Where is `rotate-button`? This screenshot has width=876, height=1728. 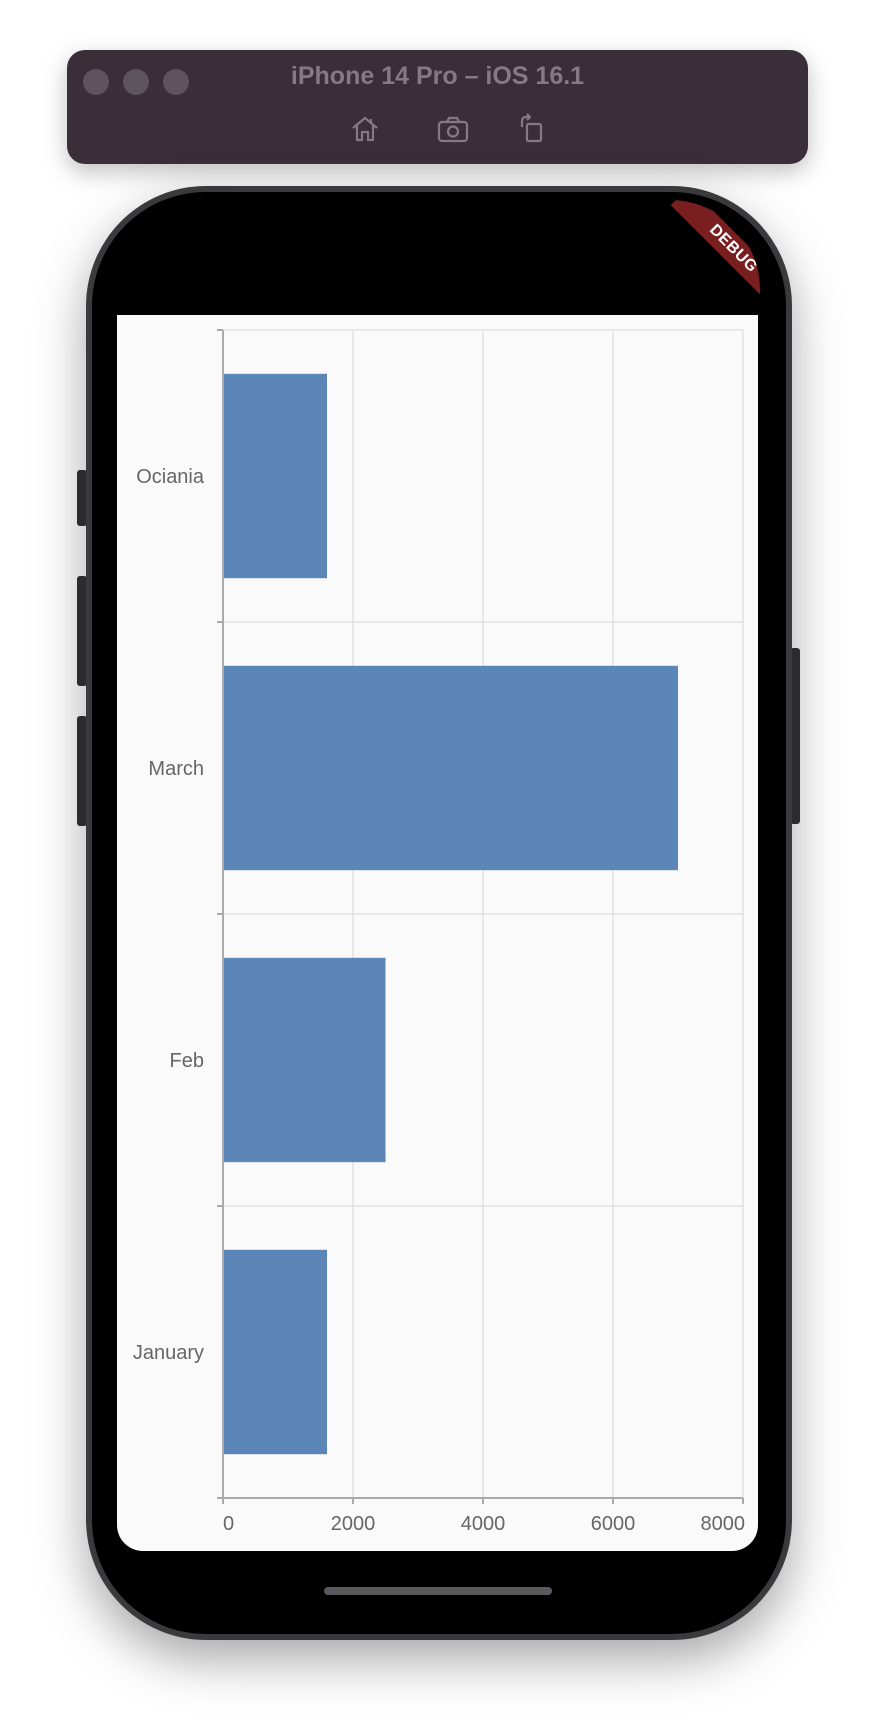 rotate-button is located at coordinates (532, 129).